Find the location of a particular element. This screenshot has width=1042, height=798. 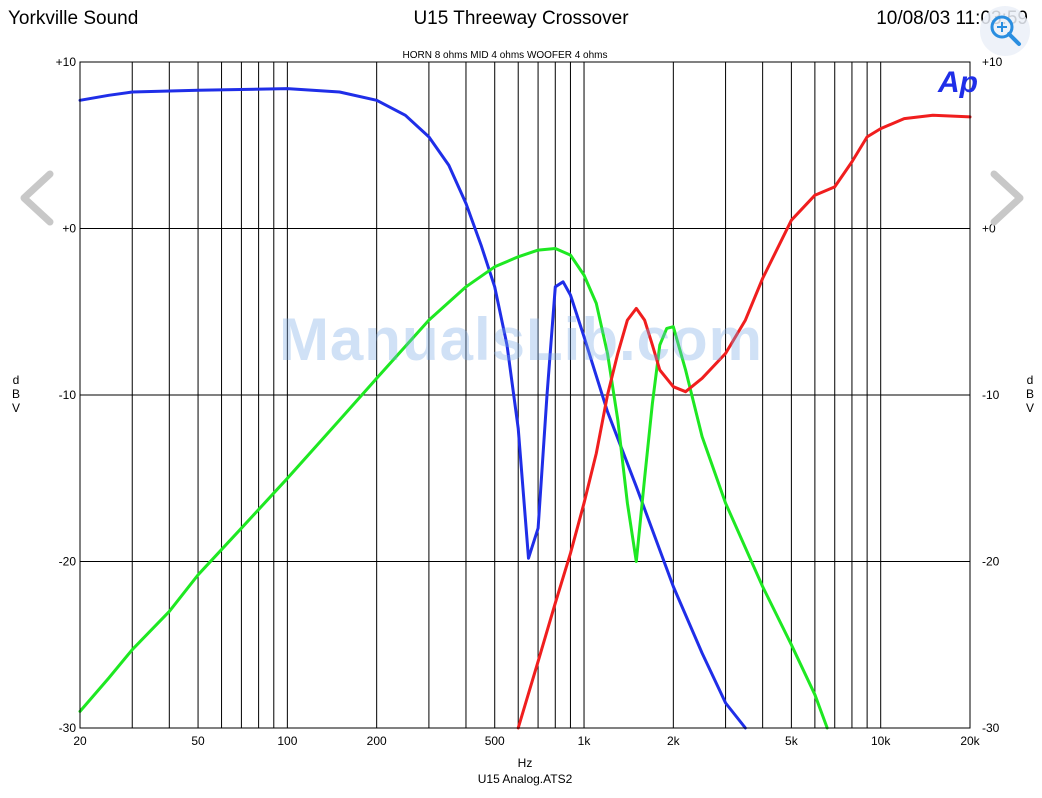

x-tick-label: 20k is located at coordinates (970, 741).